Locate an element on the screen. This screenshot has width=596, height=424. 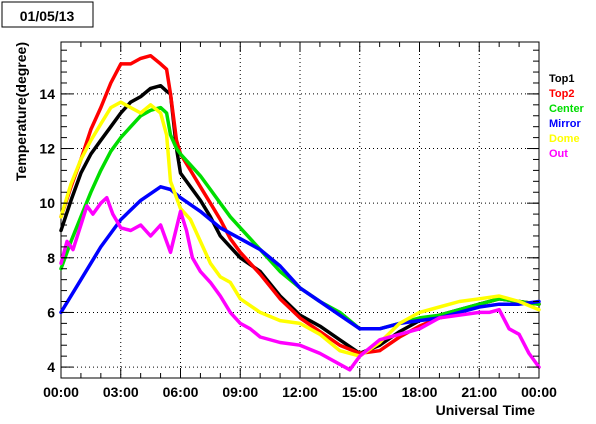
legend-entry-mirror: Mirror is located at coordinates (565, 124).